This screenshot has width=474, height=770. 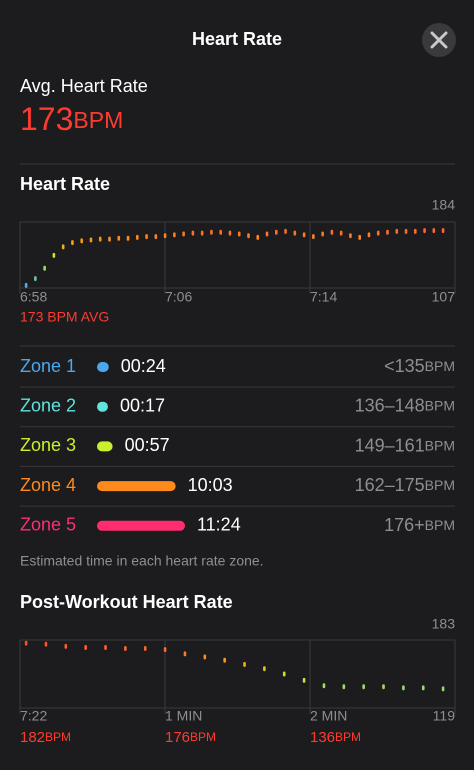 I want to click on value: 176, so click(x=177, y=737).